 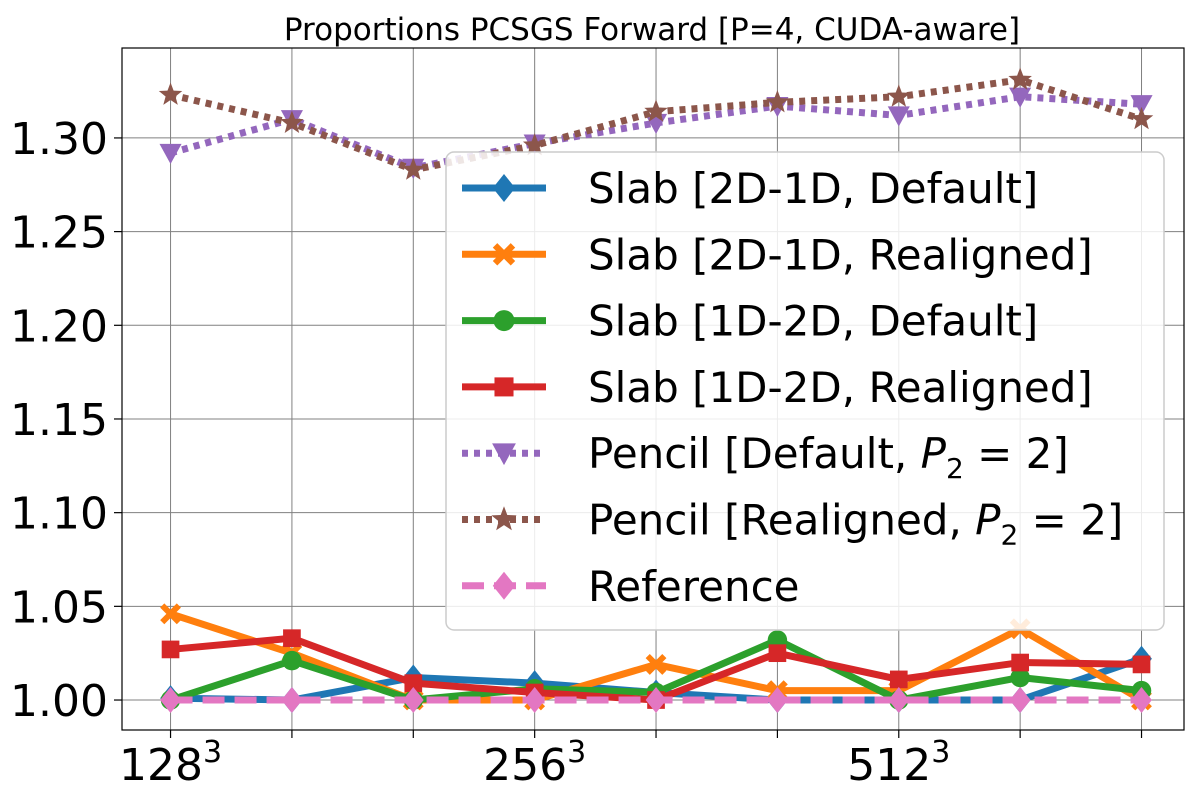 What do you see at coordinates (59, 326) in the screenshot?
I see `y-tick-label-4: 1.20` at bounding box center [59, 326].